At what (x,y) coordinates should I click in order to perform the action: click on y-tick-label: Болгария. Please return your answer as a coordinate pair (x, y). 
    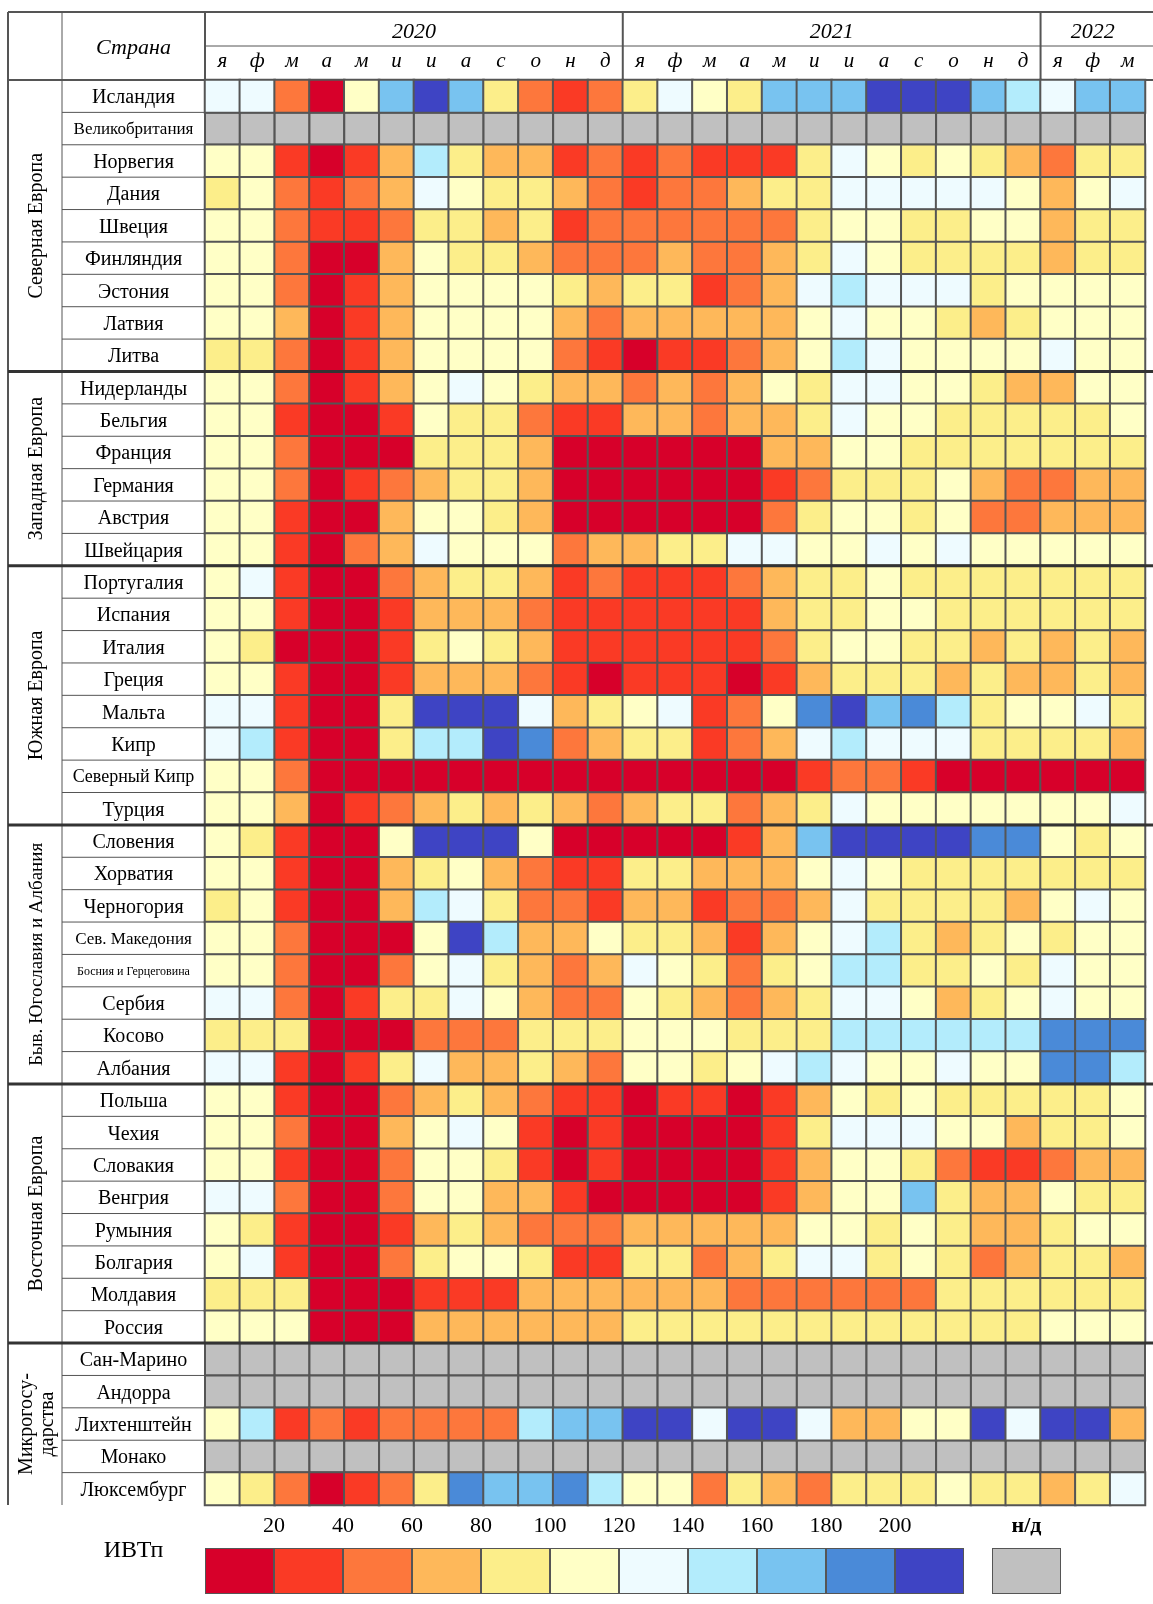
    Looking at the image, I should click on (133, 1263).